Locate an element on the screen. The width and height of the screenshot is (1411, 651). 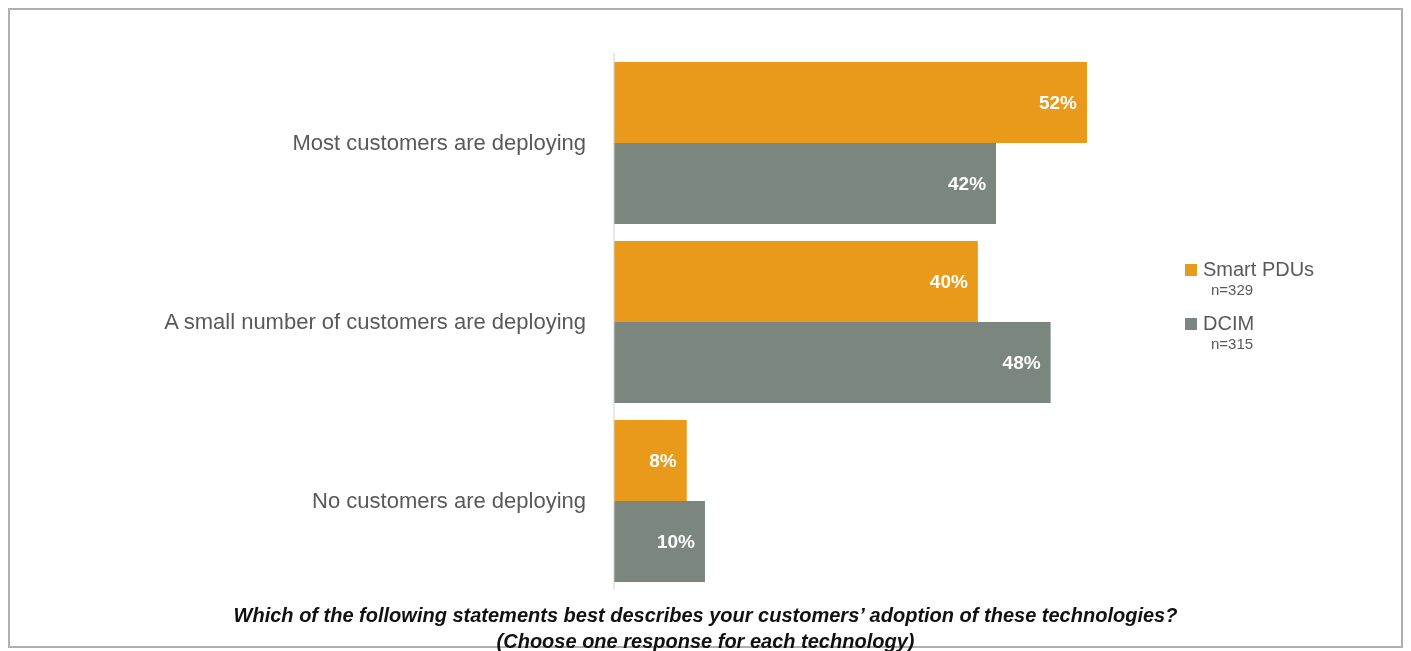
text: n=329 is located at coordinates (1233, 289).